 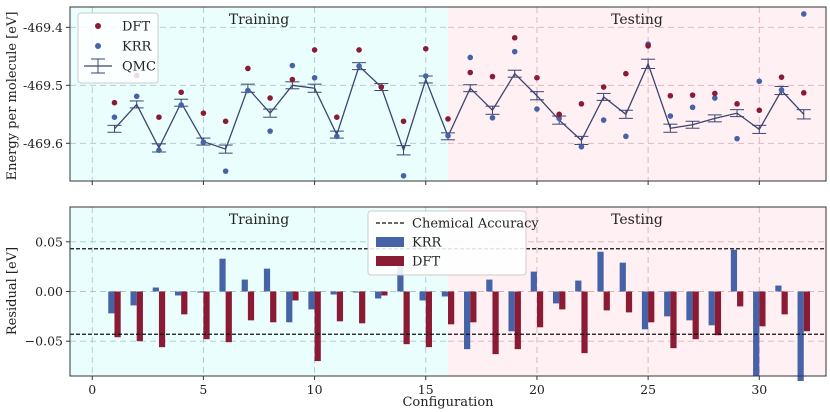 What do you see at coordinates (43, 27) in the screenshot?
I see `y-tick-label: -469.4` at bounding box center [43, 27].